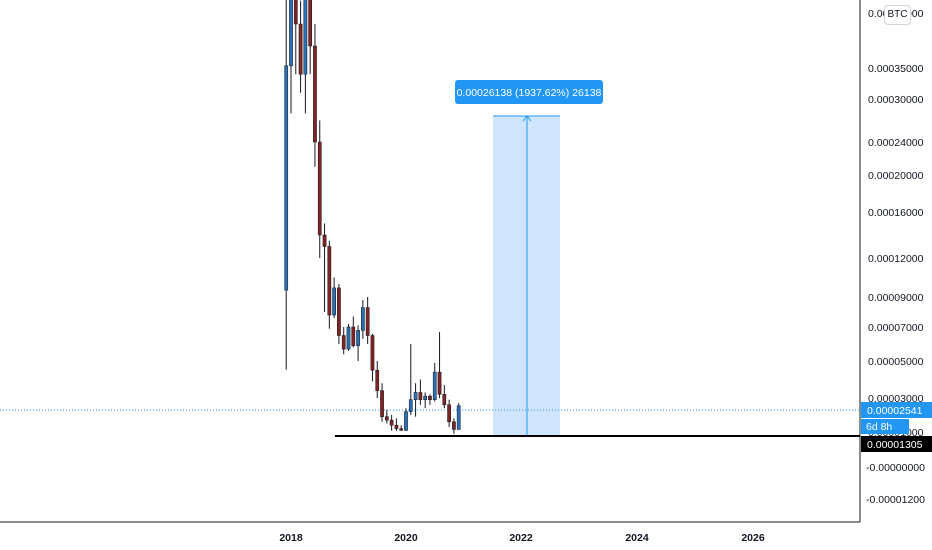 The height and width of the screenshot is (550, 932). What do you see at coordinates (879, 427) in the screenshot?
I see `countdown-value: 6d 8h` at bounding box center [879, 427].